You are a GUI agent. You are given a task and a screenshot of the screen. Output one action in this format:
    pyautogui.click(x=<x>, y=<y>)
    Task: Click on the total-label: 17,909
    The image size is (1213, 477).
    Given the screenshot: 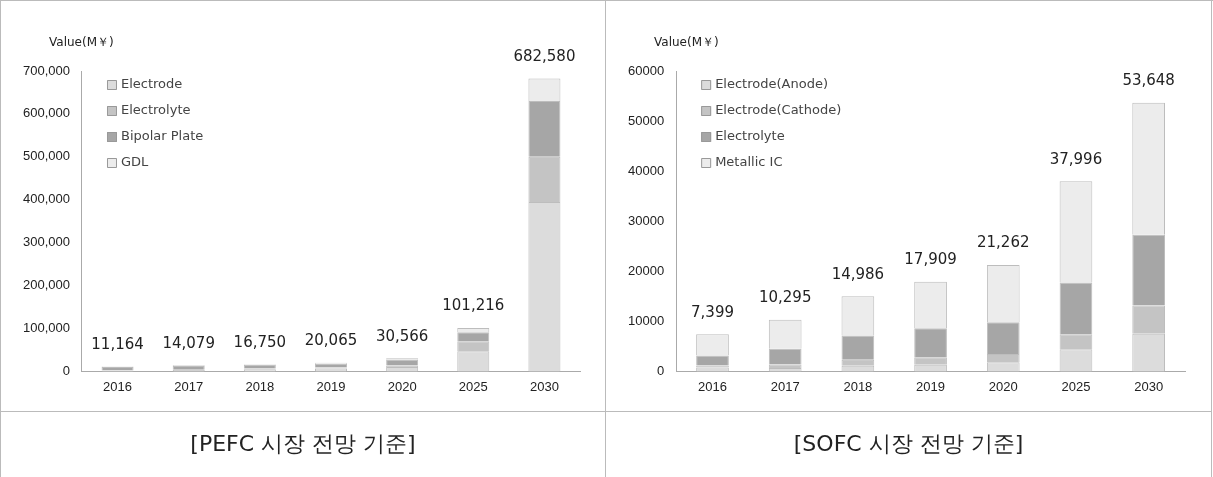 What is the action you would take?
    pyautogui.click(x=930, y=259)
    